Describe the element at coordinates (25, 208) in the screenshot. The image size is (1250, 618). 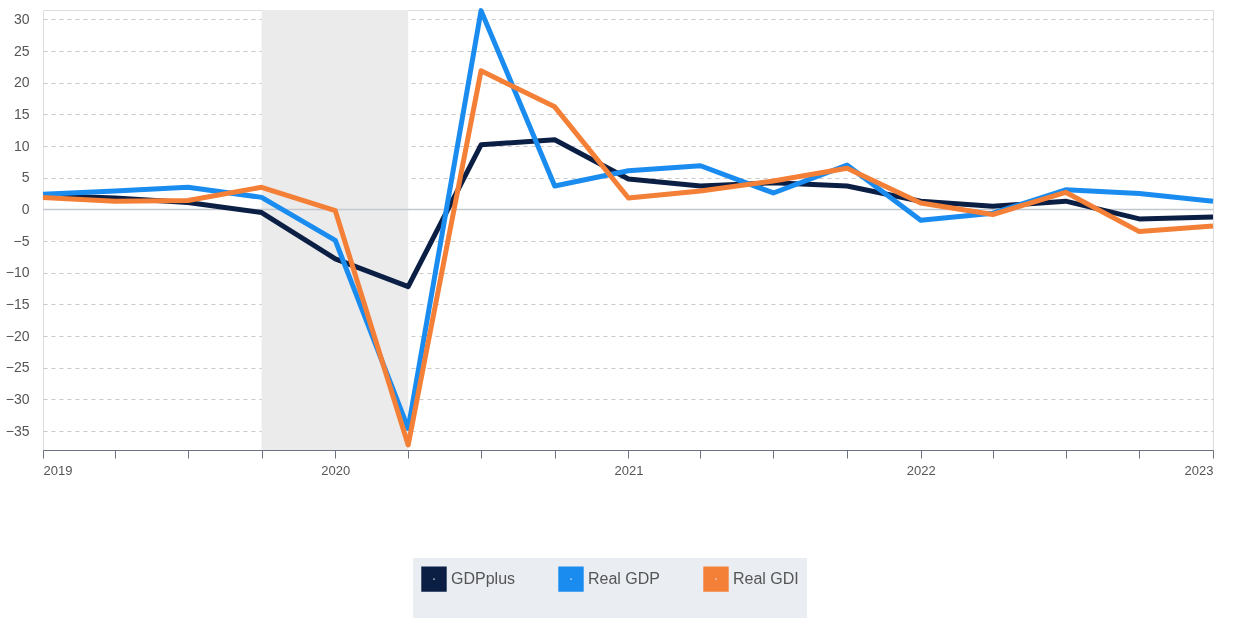
I see `y-tick-label: 0` at that location.